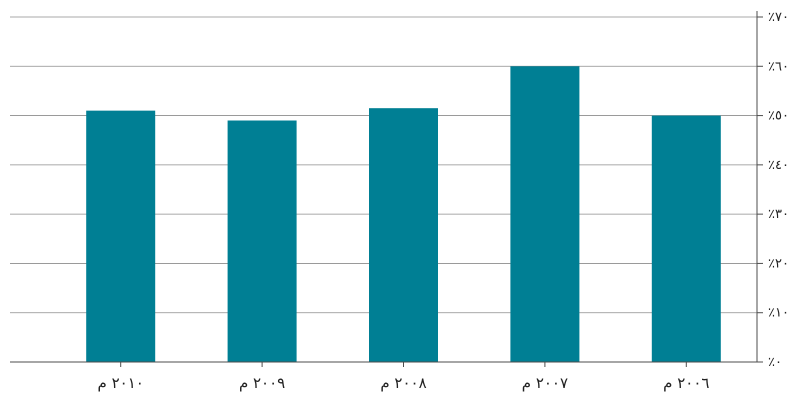  I want to click on y-tick-label: ٪٢٠, so click(778, 263).